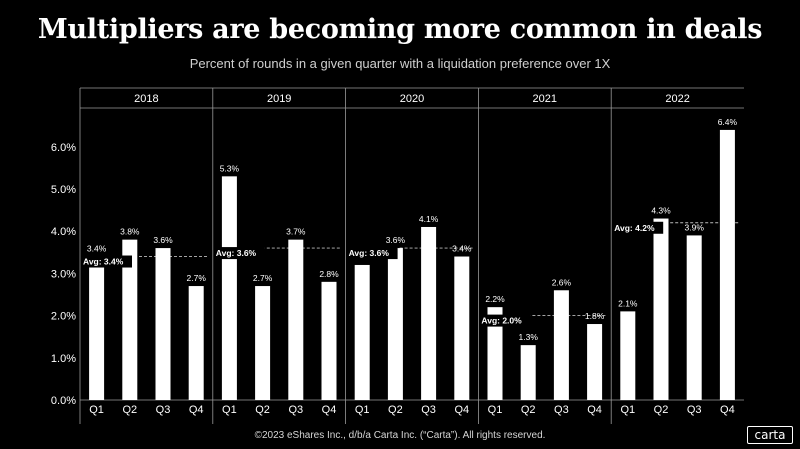 The image size is (800, 449). I want to click on average-label: Avg: 4.2%, so click(634, 228).